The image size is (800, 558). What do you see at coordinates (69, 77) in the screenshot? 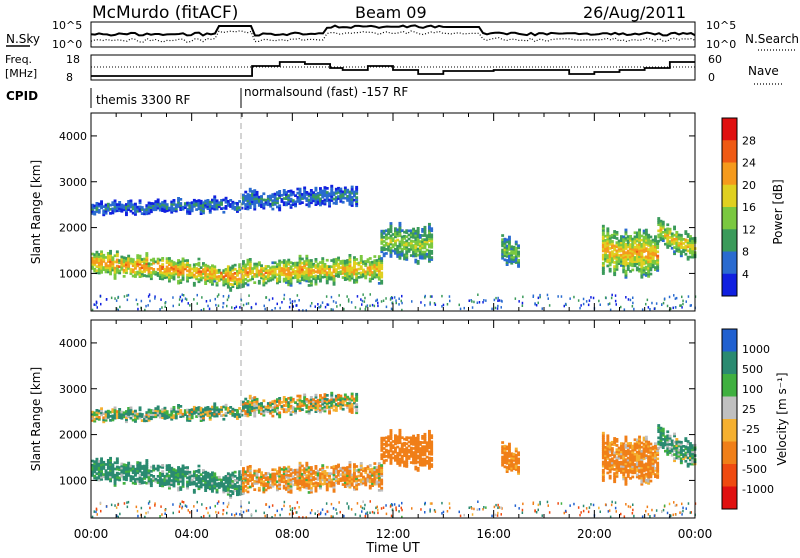
I see `freq-left-tick-bottom: 8` at bounding box center [69, 77].